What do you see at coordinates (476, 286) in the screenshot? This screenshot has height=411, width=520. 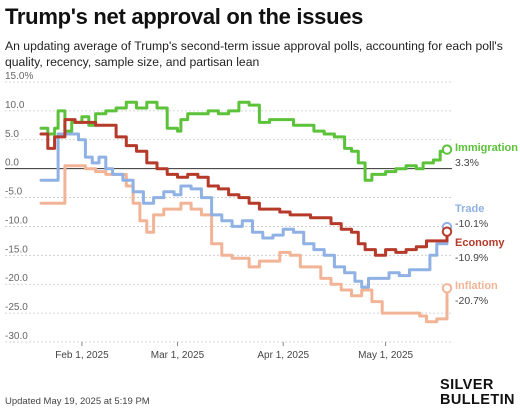 I see `series-label-inflation: Inflation` at bounding box center [476, 286].